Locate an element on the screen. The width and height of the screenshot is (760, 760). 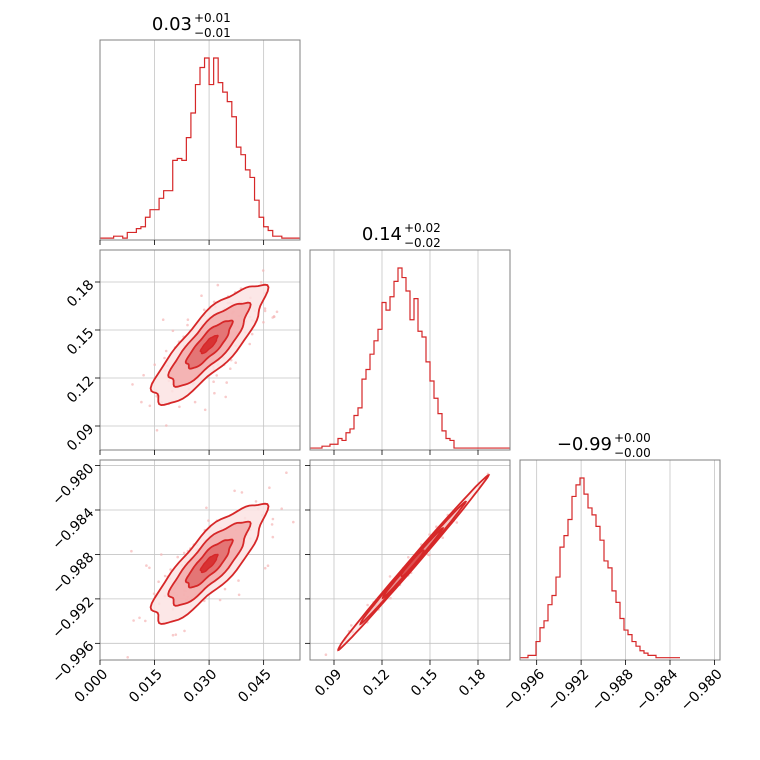
title-upper-error: +0.02 is located at coordinates (422, 228).